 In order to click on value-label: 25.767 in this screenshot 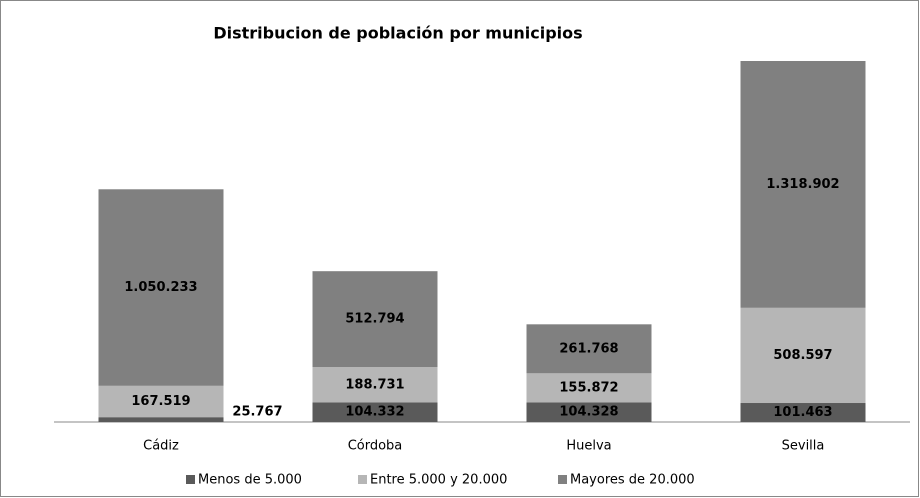, I will do `click(257, 412)`.